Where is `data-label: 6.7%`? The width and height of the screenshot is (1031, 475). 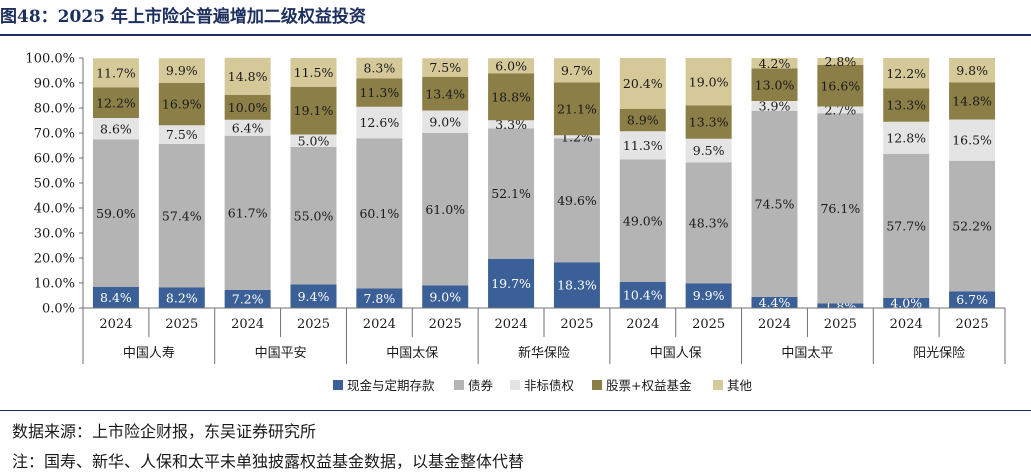 data-label: 6.7% is located at coordinates (972, 299).